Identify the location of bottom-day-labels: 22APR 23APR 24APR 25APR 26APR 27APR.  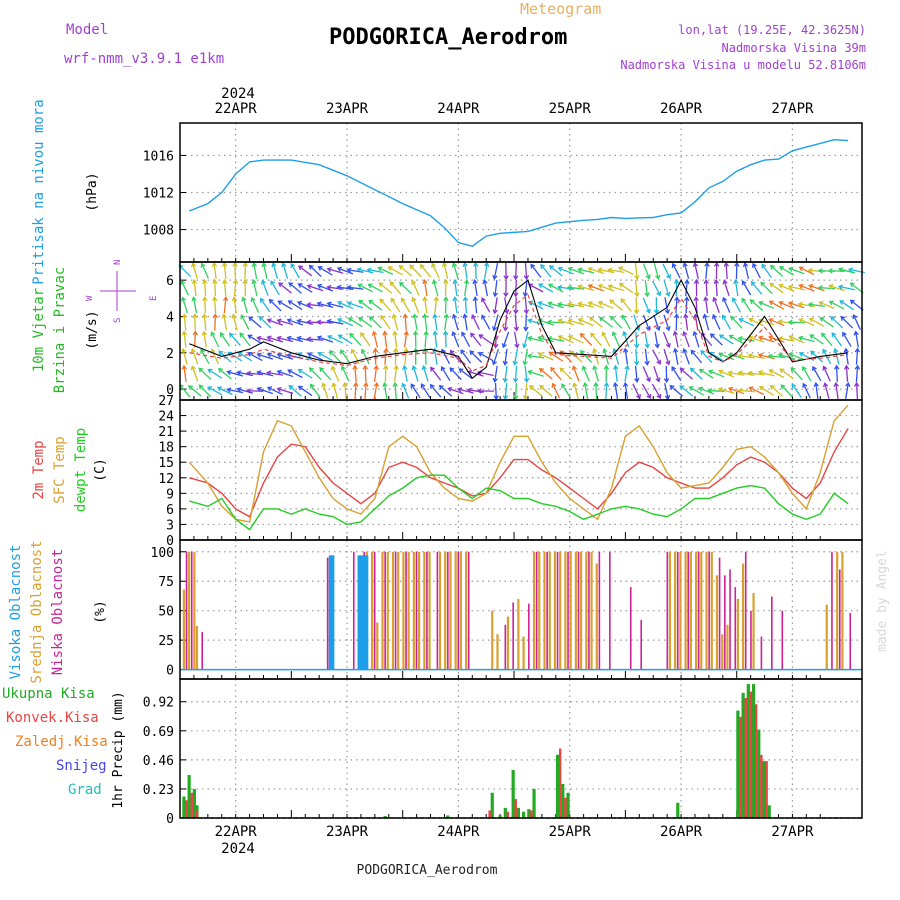
(514, 832).